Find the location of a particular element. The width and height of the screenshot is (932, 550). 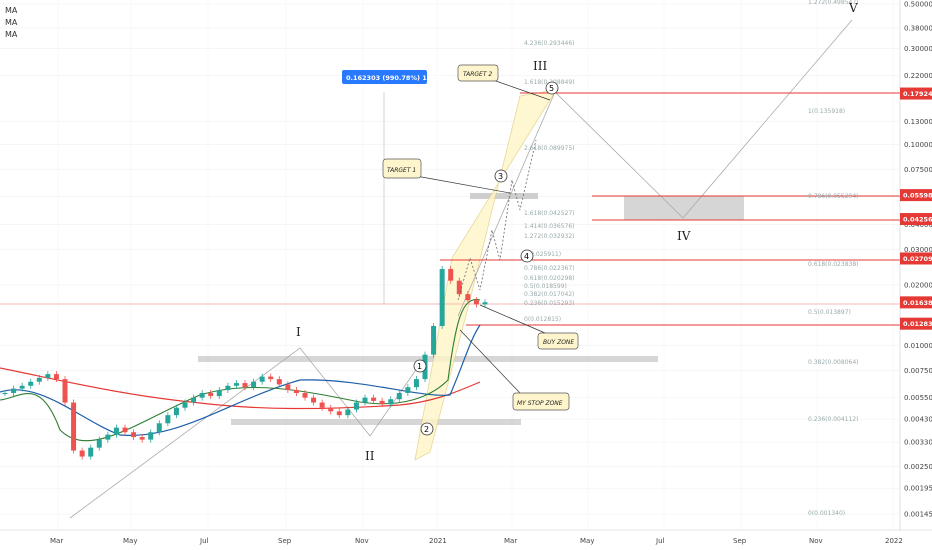

target2-note: TARGET 2 is located at coordinates (504, 82).